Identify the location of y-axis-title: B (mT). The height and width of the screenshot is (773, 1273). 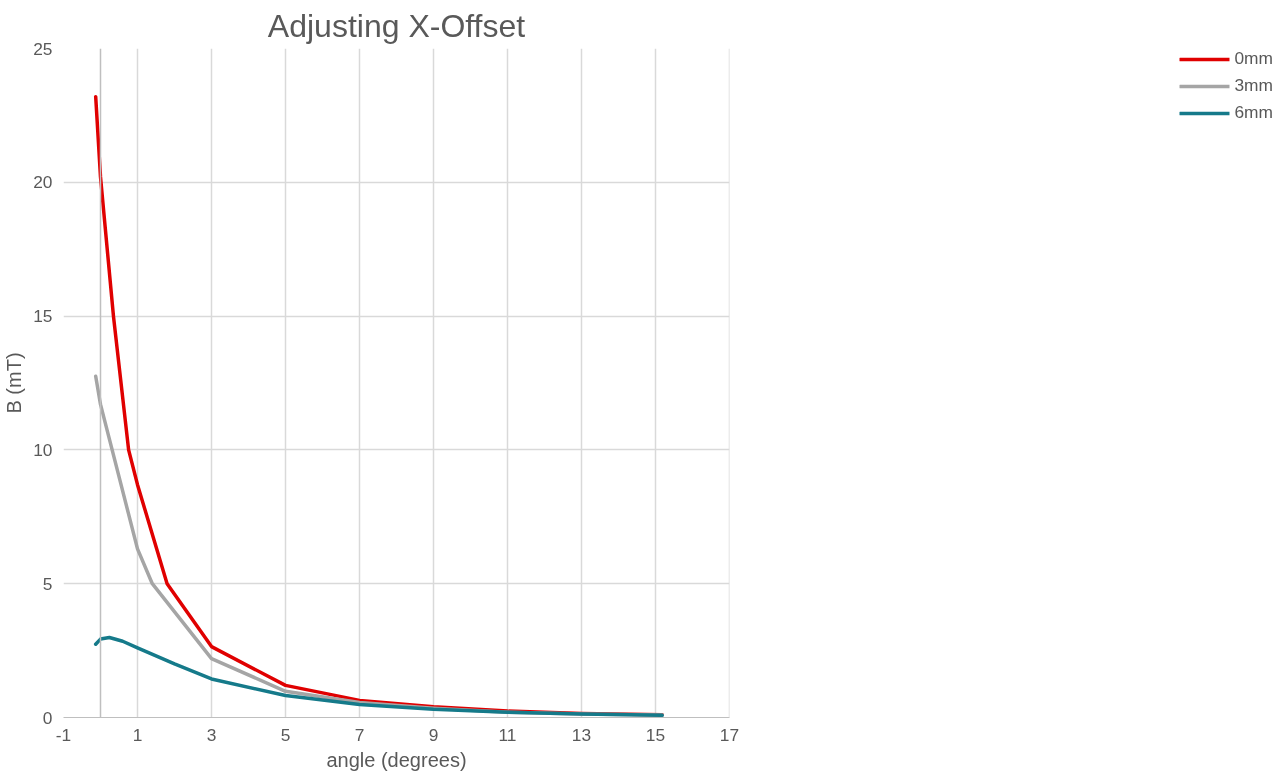
(14, 383).